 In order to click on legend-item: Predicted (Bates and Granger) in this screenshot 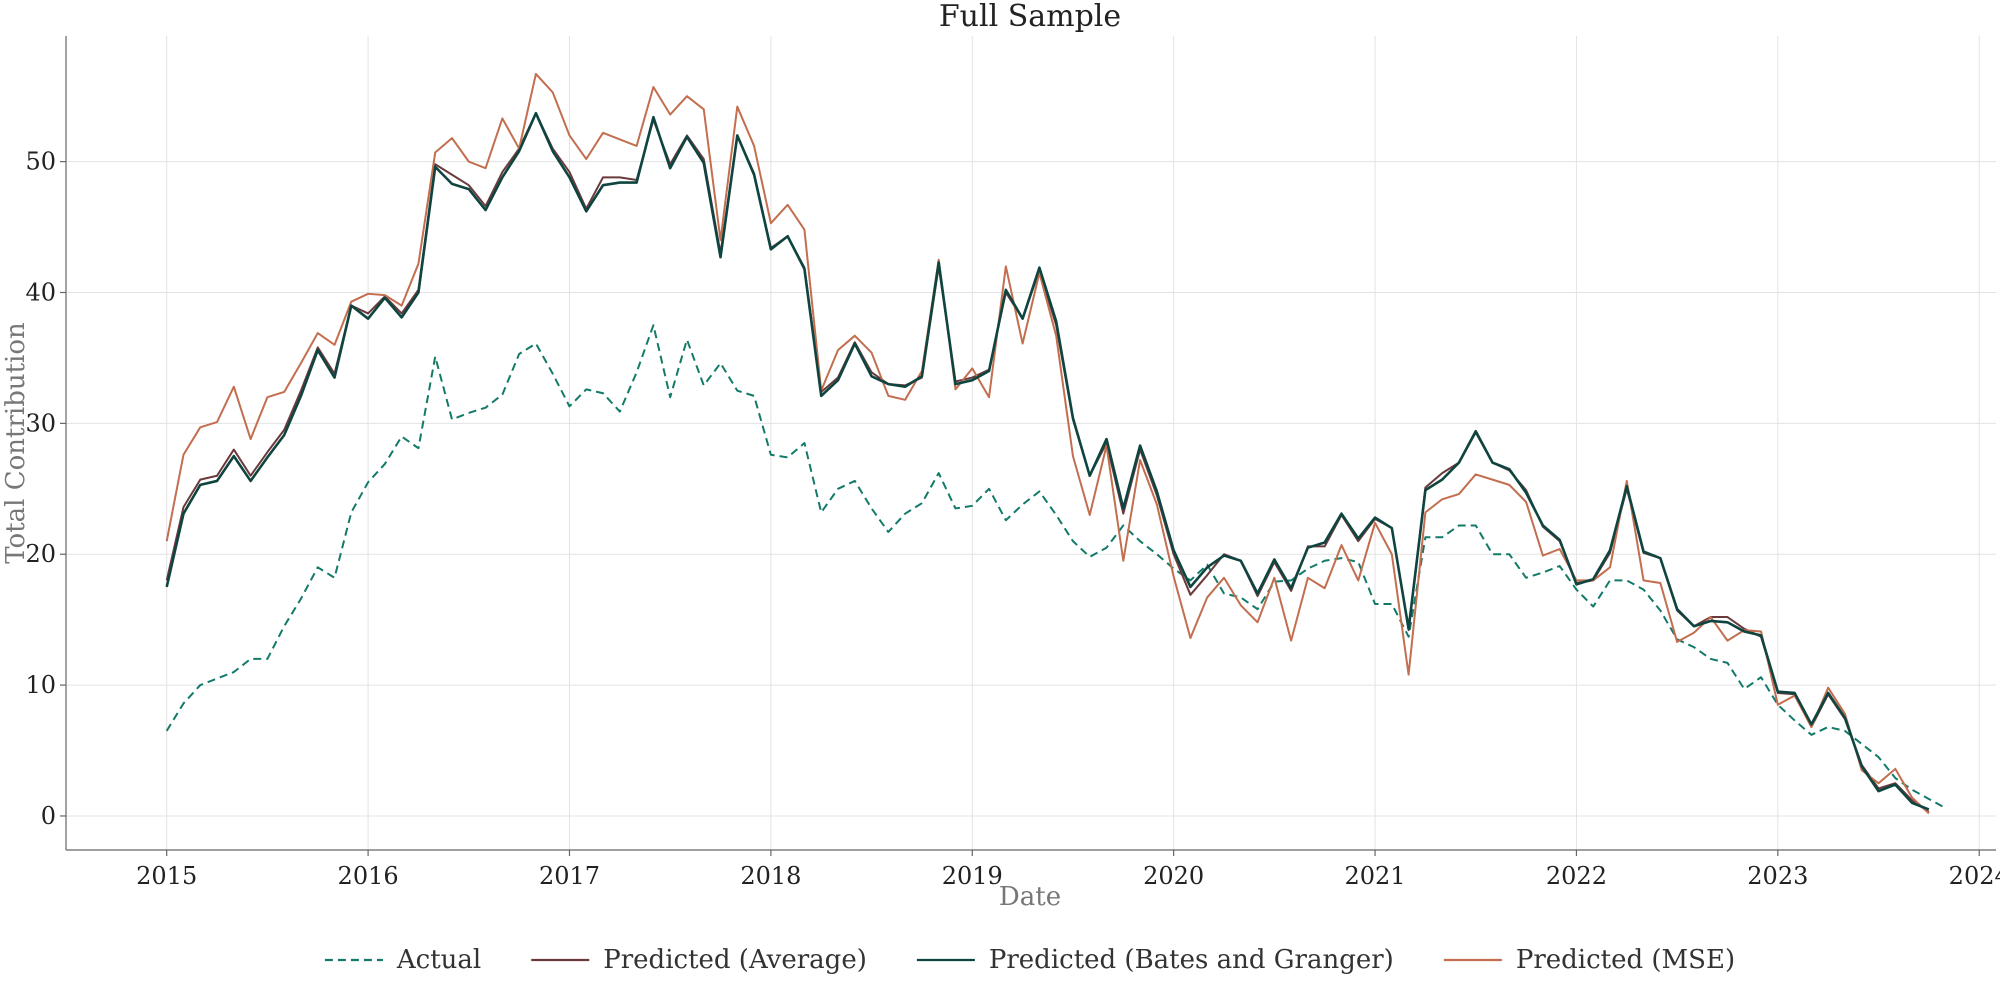, I will do `click(1155, 960)`.